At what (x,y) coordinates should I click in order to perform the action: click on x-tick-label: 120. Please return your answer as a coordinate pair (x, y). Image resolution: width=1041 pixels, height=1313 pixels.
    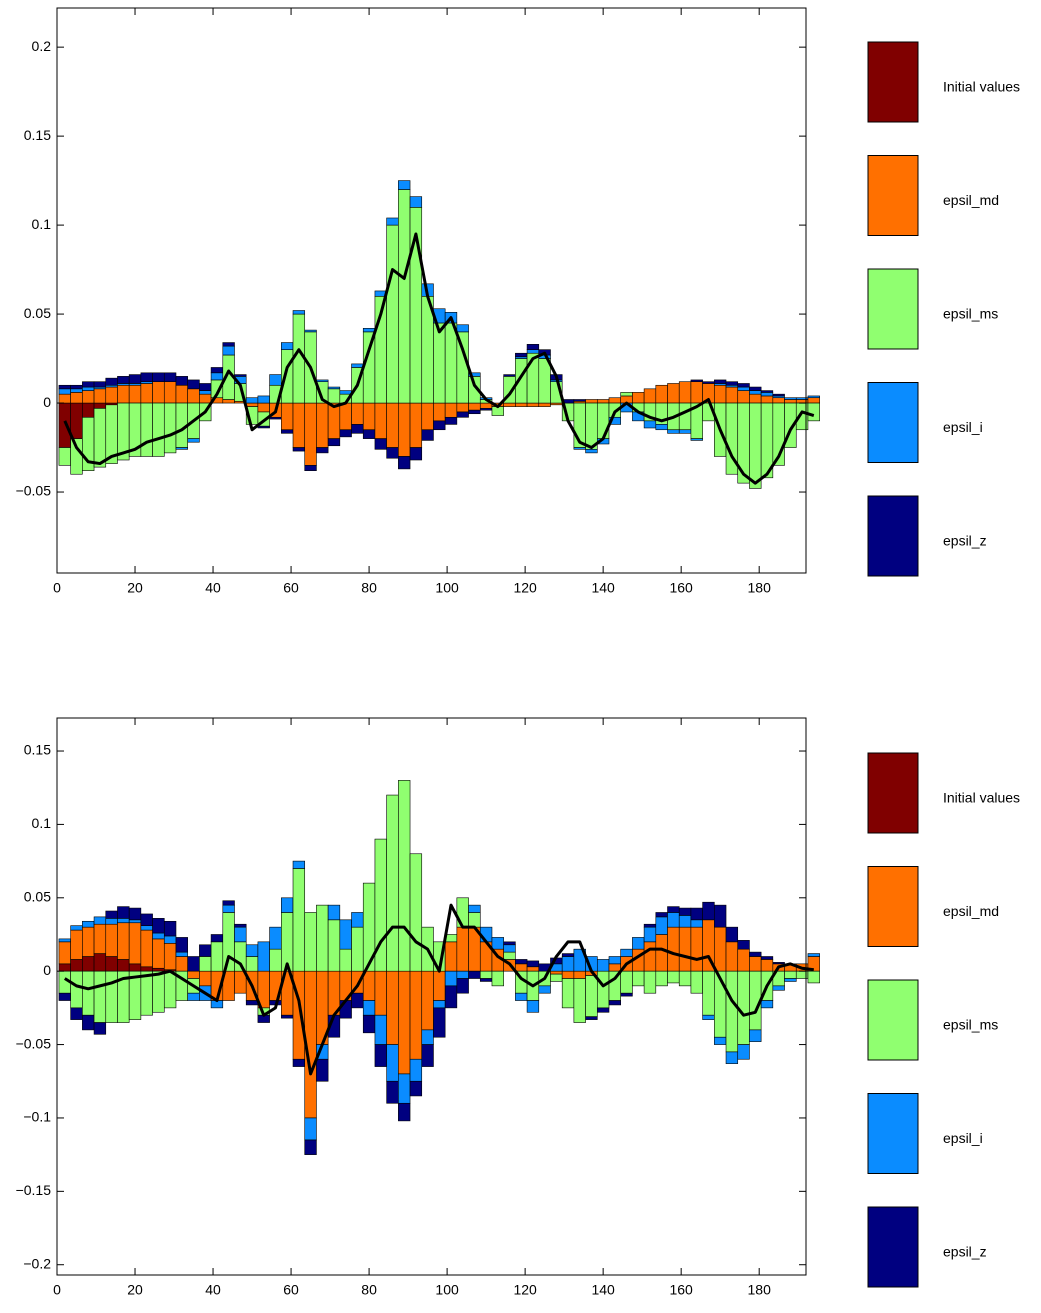
    Looking at the image, I should click on (525, 1290).